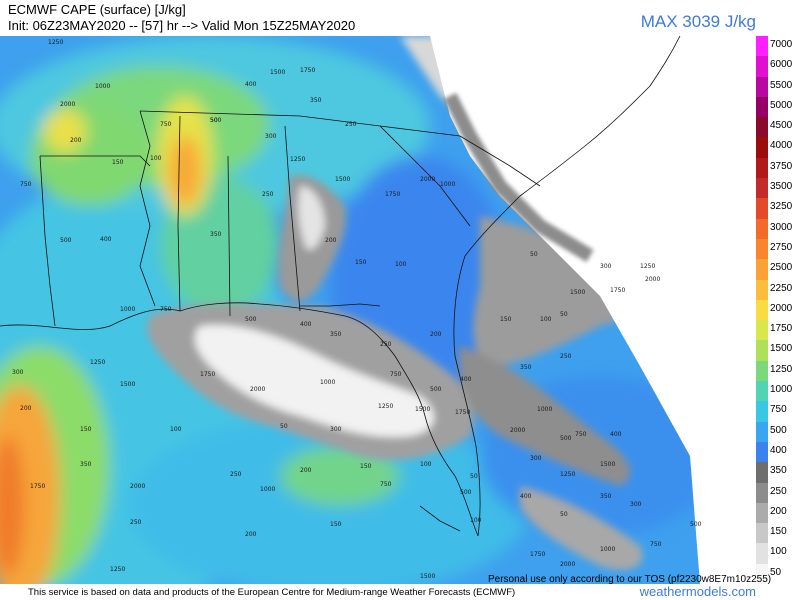 Image resolution: width=800 pixels, height=600 pixels. I want to click on legend-label: 750, so click(778, 410).